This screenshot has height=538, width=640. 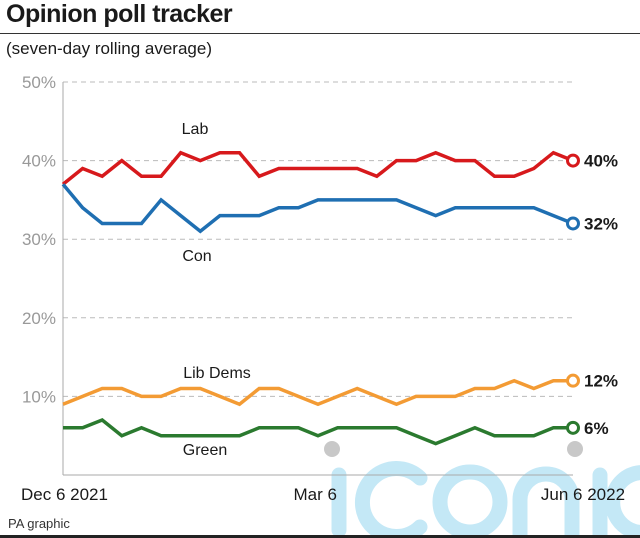 What do you see at coordinates (39, 318) in the screenshot?
I see `y-tick-label: 20%` at bounding box center [39, 318].